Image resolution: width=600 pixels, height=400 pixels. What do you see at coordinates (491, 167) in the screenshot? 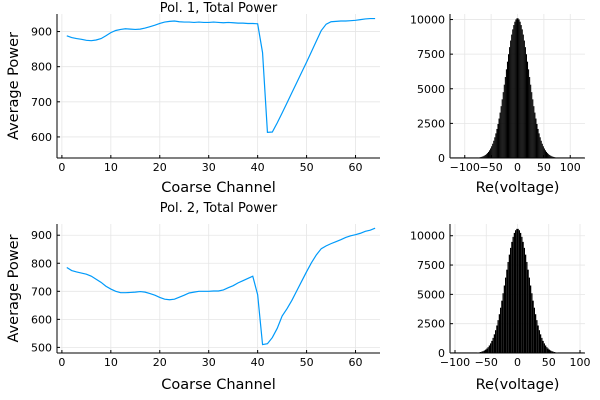
I see `x-tick-label: −50` at bounding box center [491, 167].